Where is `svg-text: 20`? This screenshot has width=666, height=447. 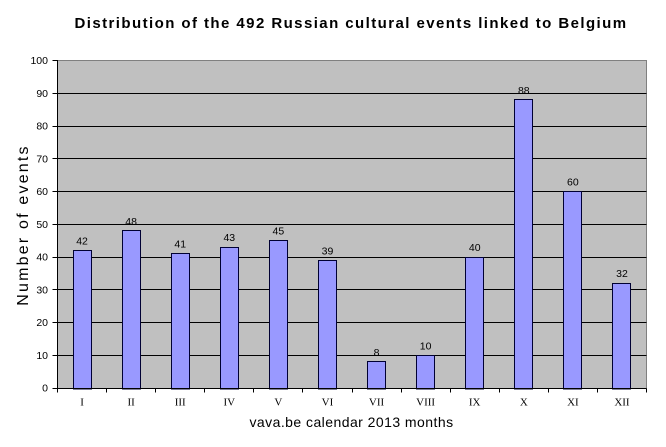 svg-text: 20 is located at coordinates (42, 323).